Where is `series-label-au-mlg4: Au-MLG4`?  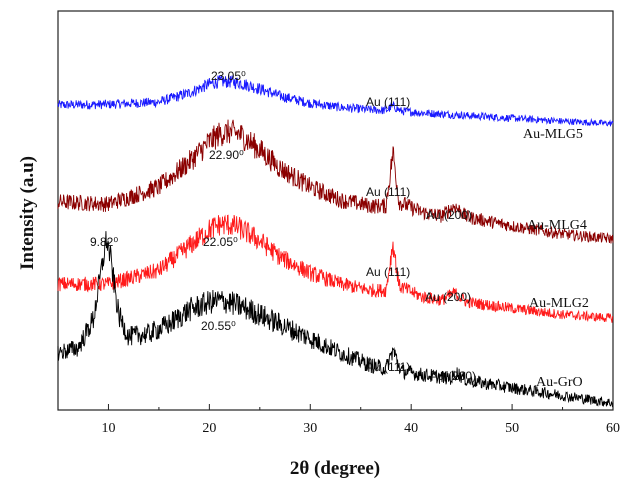 series-label-au-mlg4: Au-MLG4 is located at coordinates (557, 225).